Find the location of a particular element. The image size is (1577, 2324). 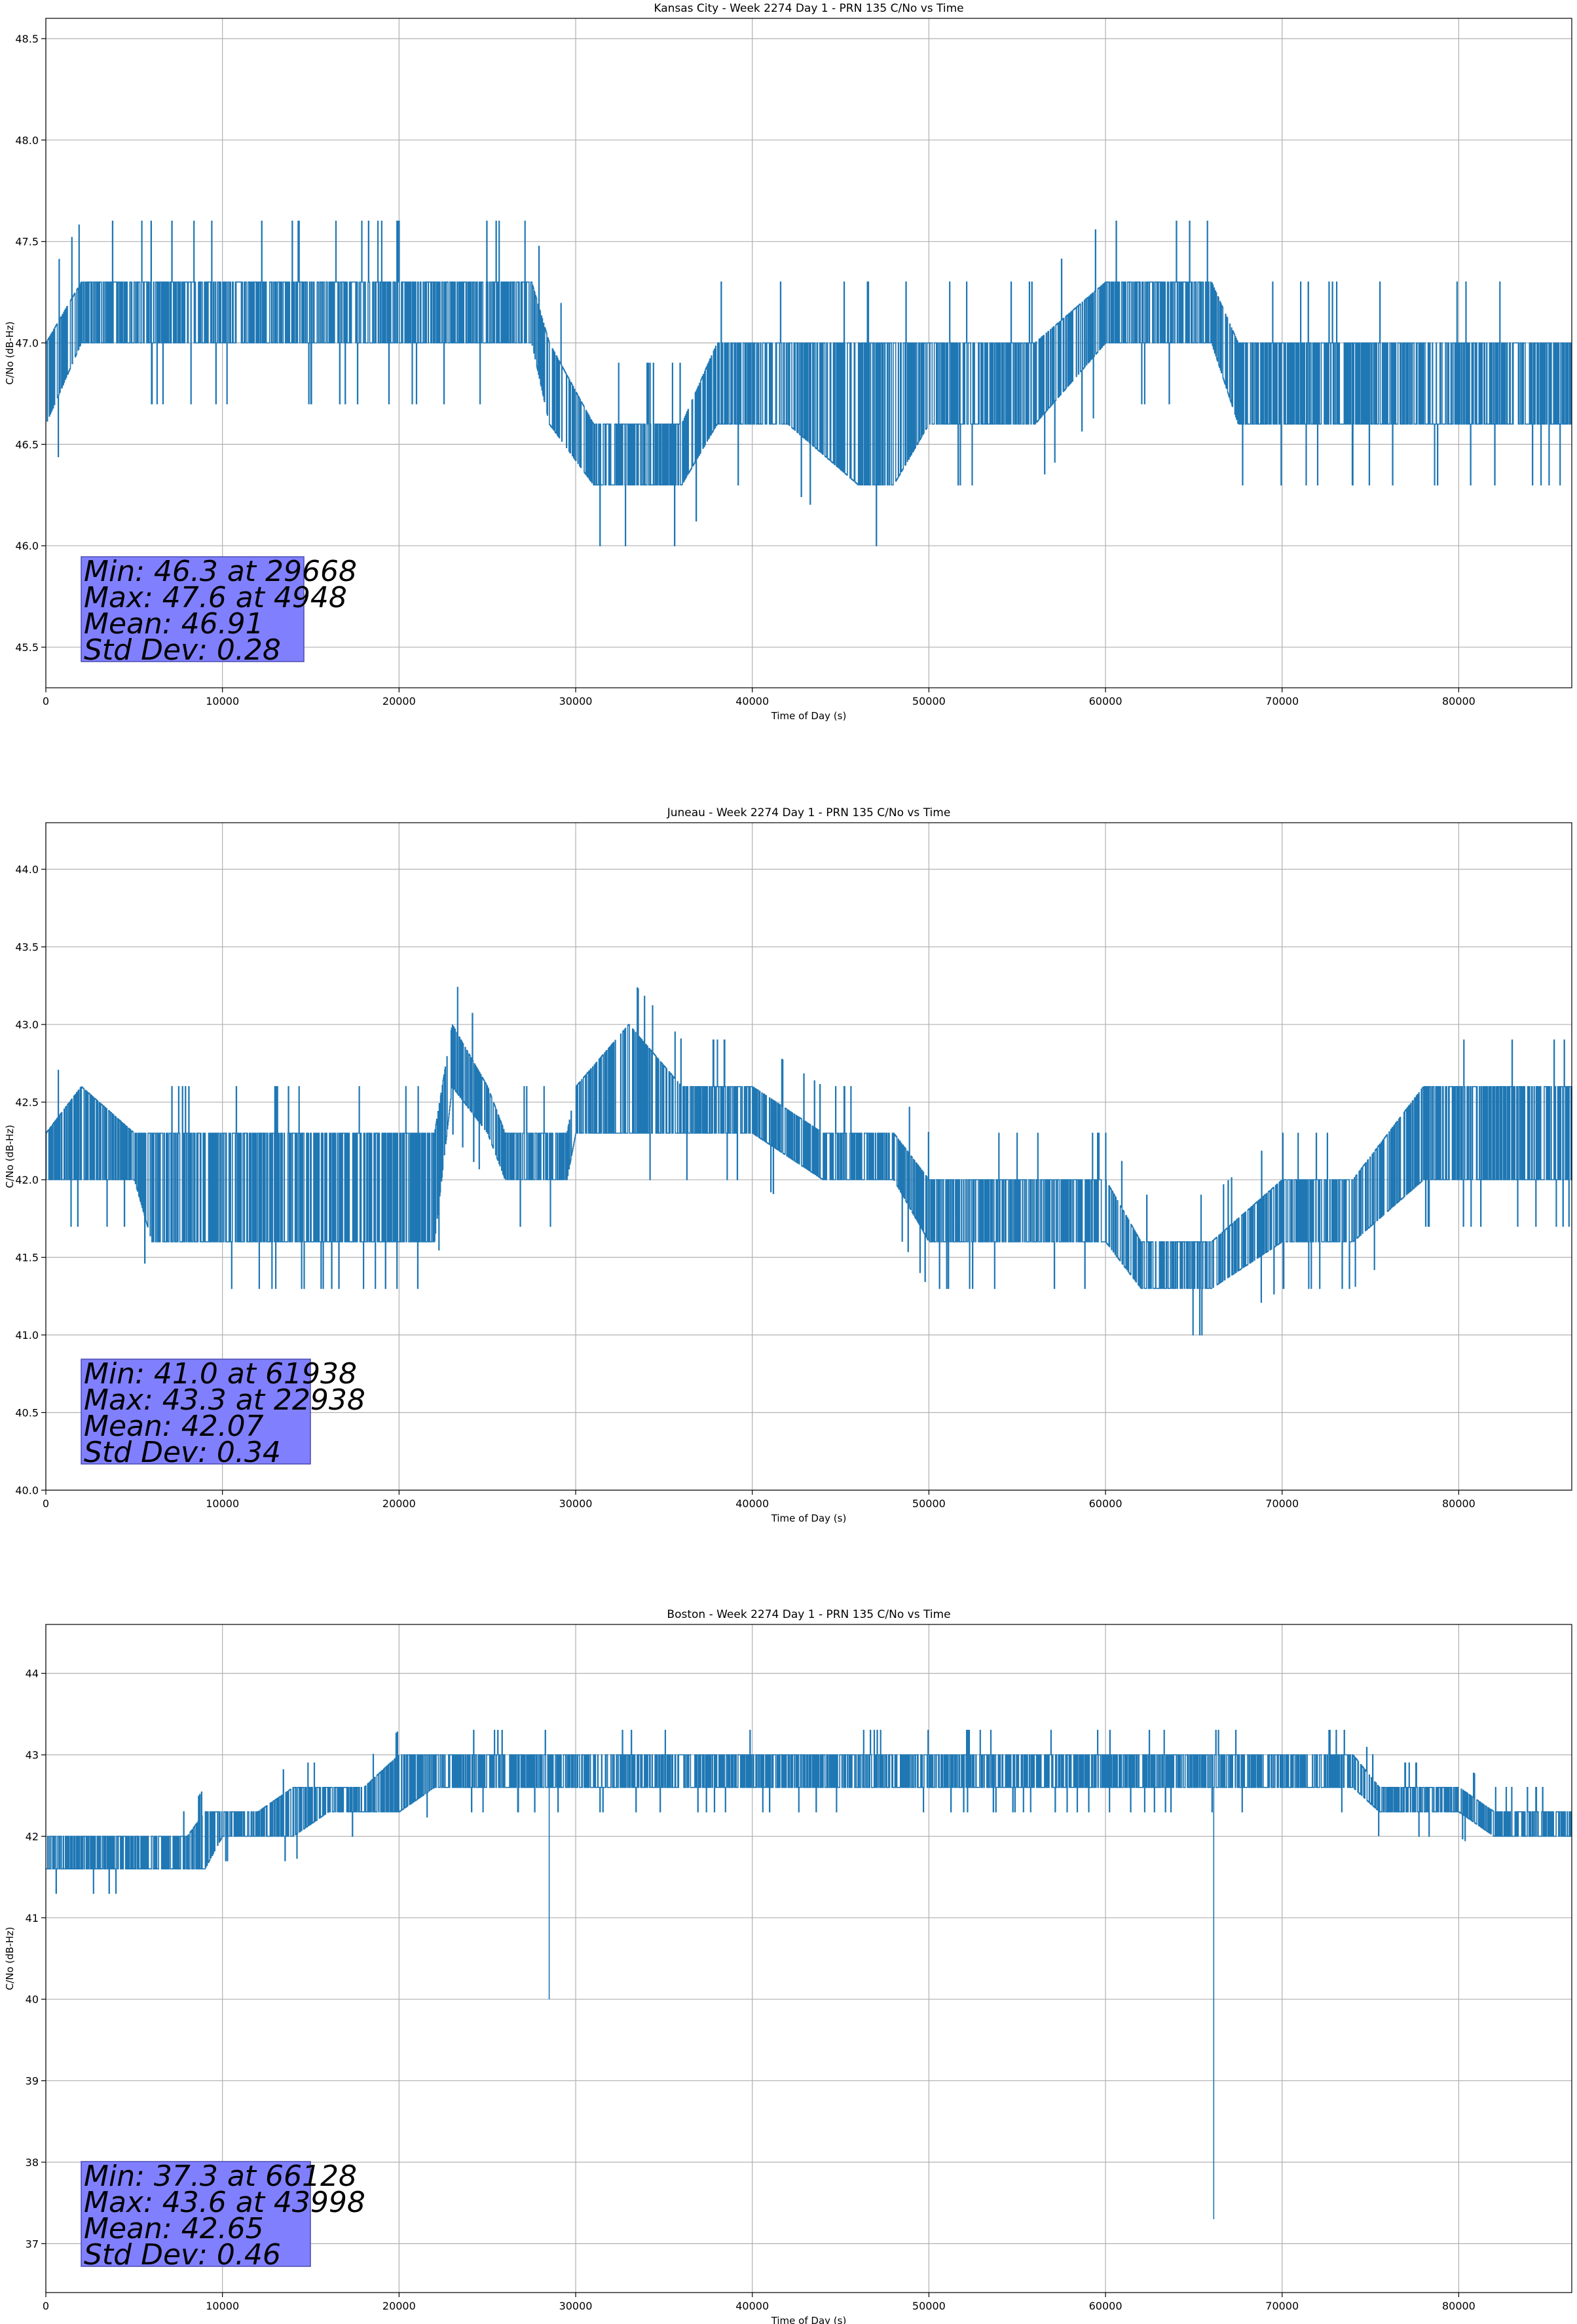

y-tick-label: 43 is located at coordinates (32, 1755).